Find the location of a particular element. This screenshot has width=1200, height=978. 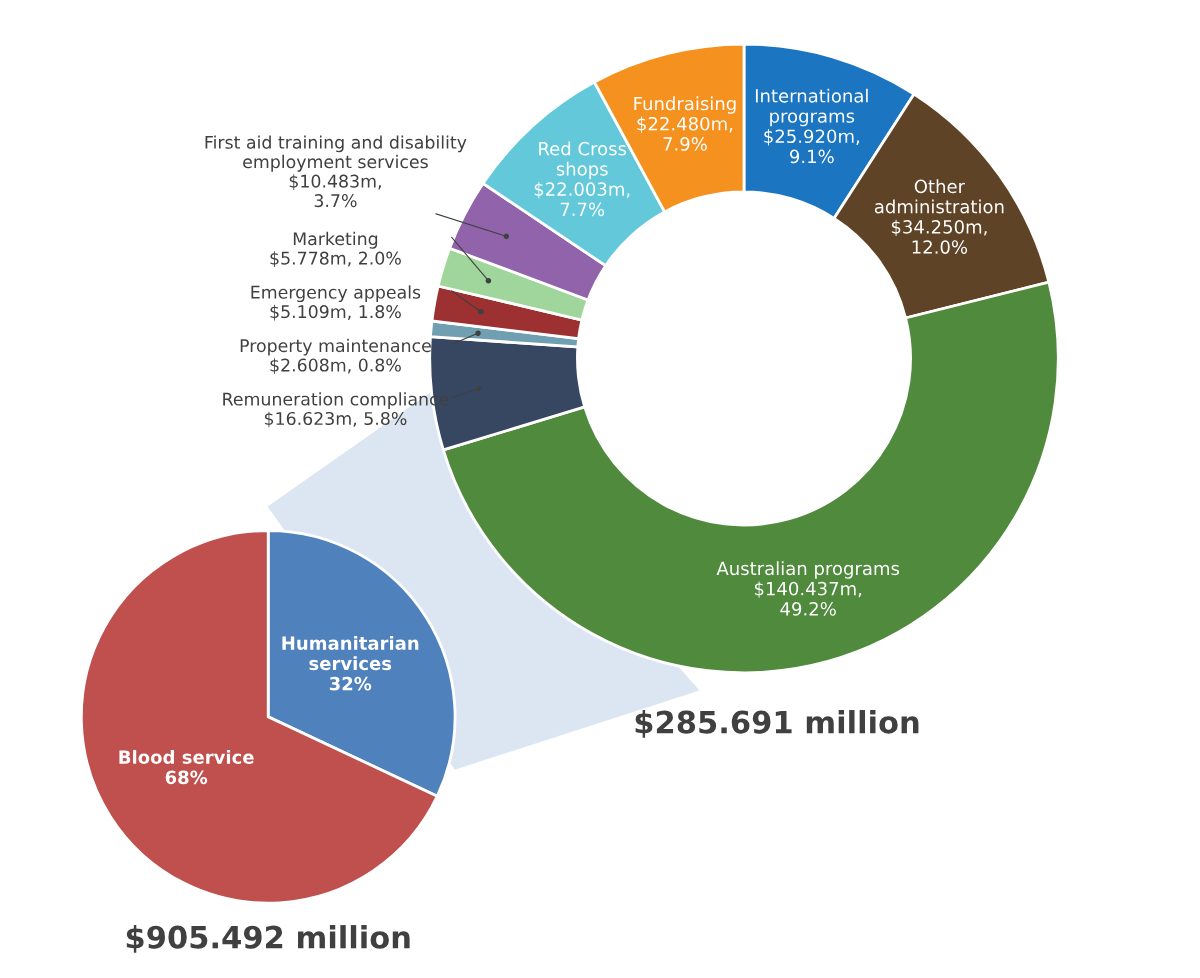

data-label: $22.480m, 7.9% is located at coordinates (685, 133).